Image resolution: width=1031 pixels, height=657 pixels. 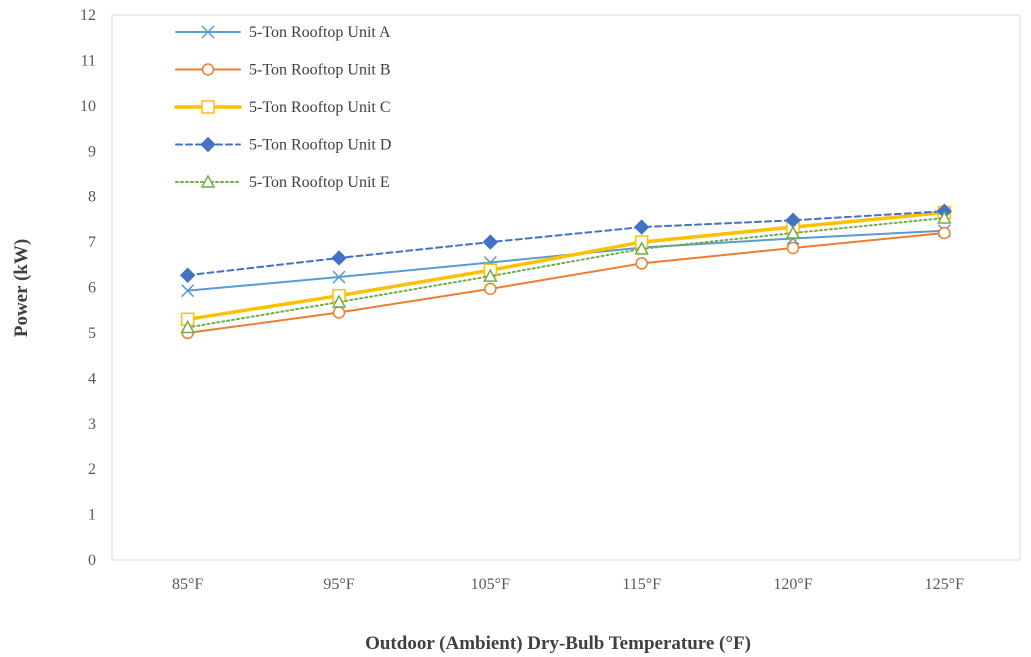 I want to click on y-tick-label: 5, so click(x=92, y=333).